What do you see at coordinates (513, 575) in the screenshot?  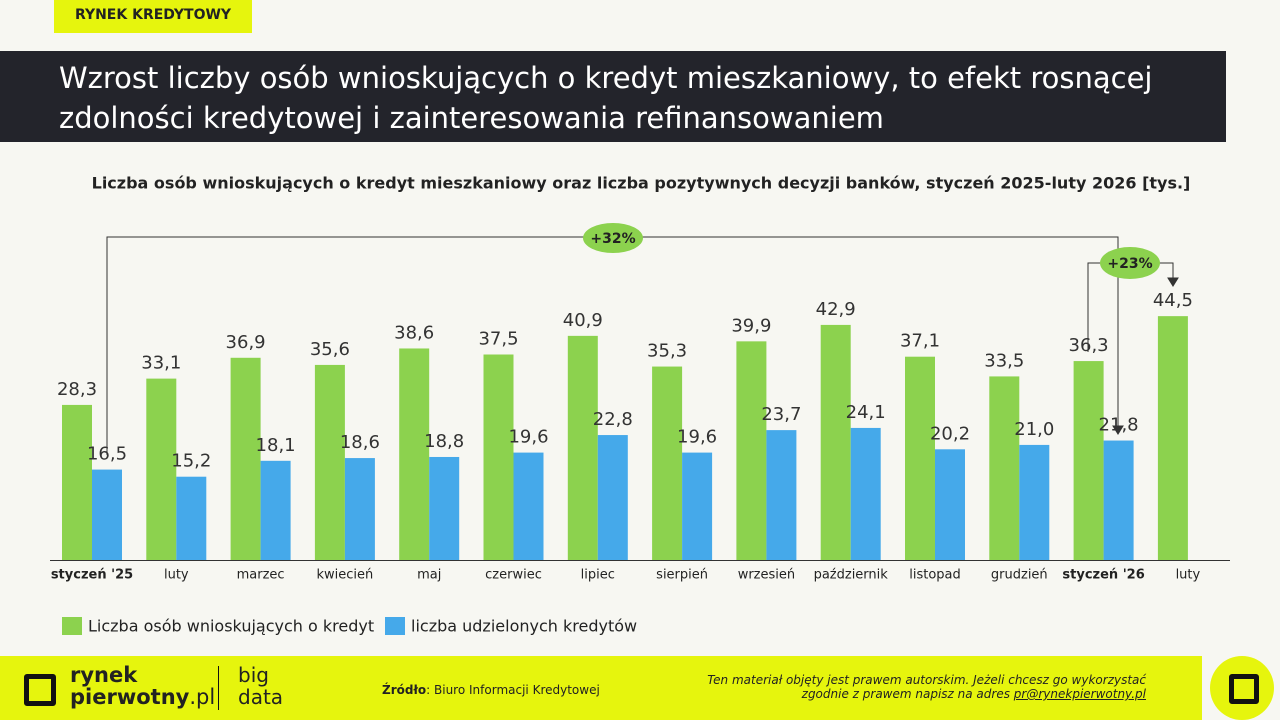 I see `x-tick-label: czerwiec` at bounding box center [513, 575].